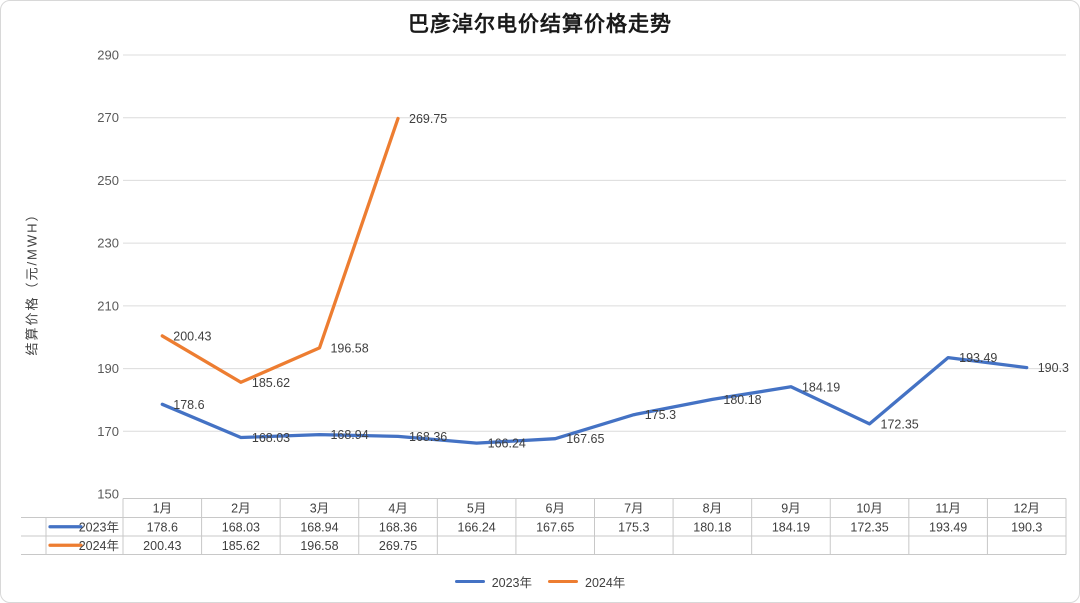 The image size is (1080, 603). Describe the element at coordinates (605, 583) in the screenshot. I see `legend-label-2024: 2024年` at that location.